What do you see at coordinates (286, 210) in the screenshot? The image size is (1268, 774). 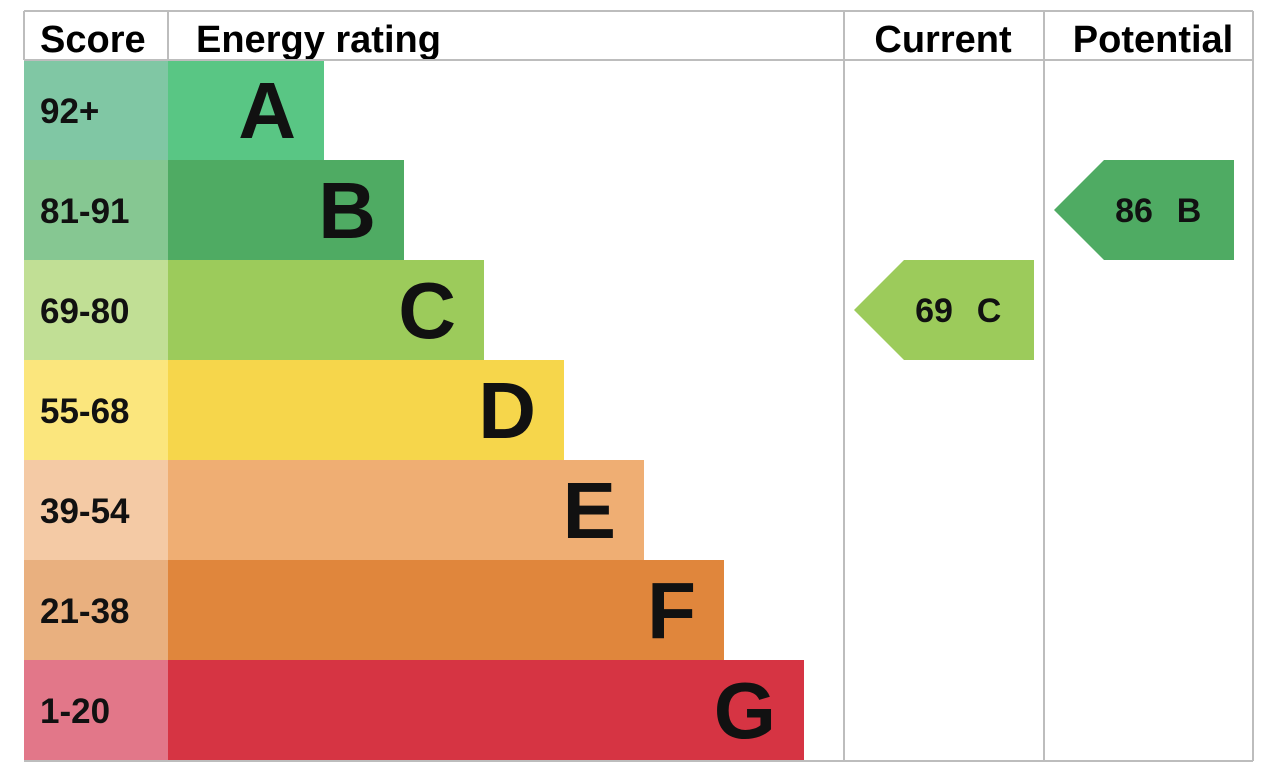 I see `rating-bar-b` at bounding box center [286, 210].